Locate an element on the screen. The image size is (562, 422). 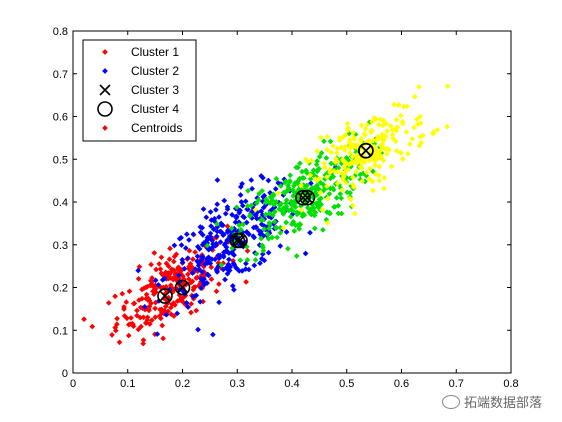
x-tick-label: 0 is located at coordinates (73, 384).